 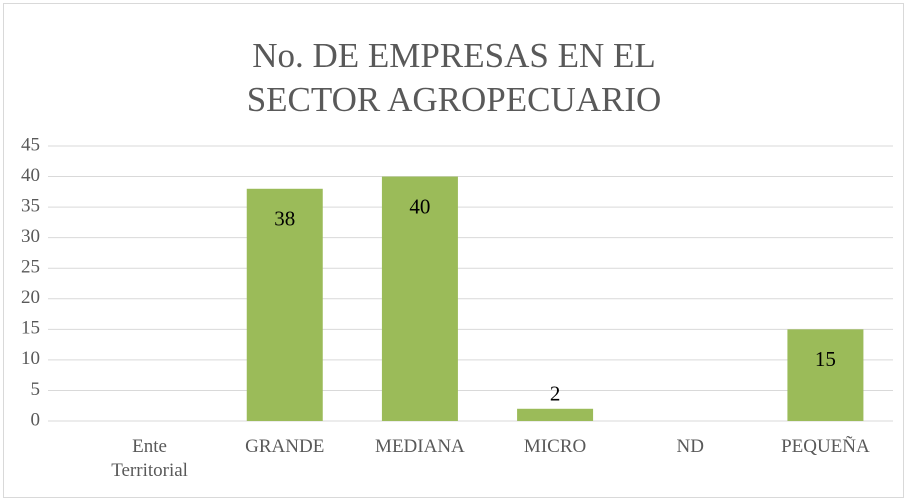 What do you see at coordinates (420, 446) in the screenshot?
I see `x-tick-label: MEDIANA` at bounding box center [420, 446].